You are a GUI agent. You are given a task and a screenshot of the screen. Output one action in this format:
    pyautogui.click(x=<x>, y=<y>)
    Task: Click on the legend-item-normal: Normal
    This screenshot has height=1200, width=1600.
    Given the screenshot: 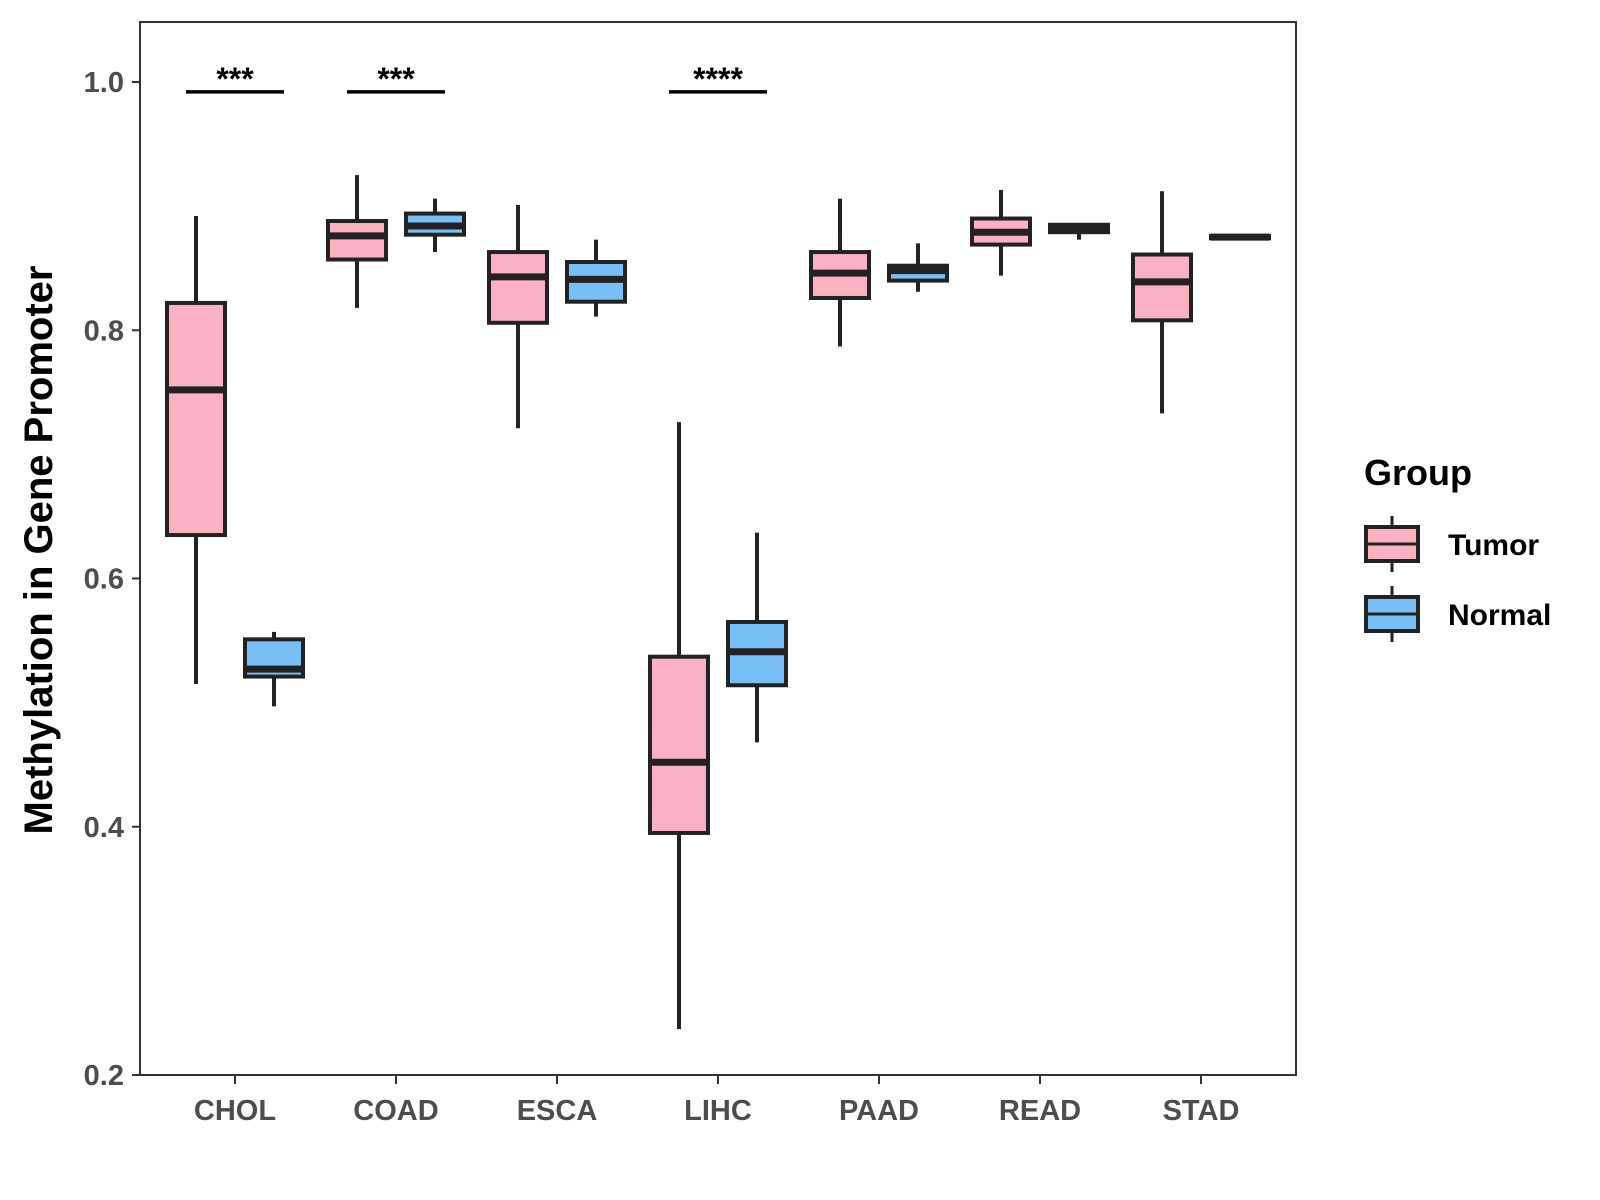 What is the action you would take?
    pyautogui.click(x=1457, y=614)
    